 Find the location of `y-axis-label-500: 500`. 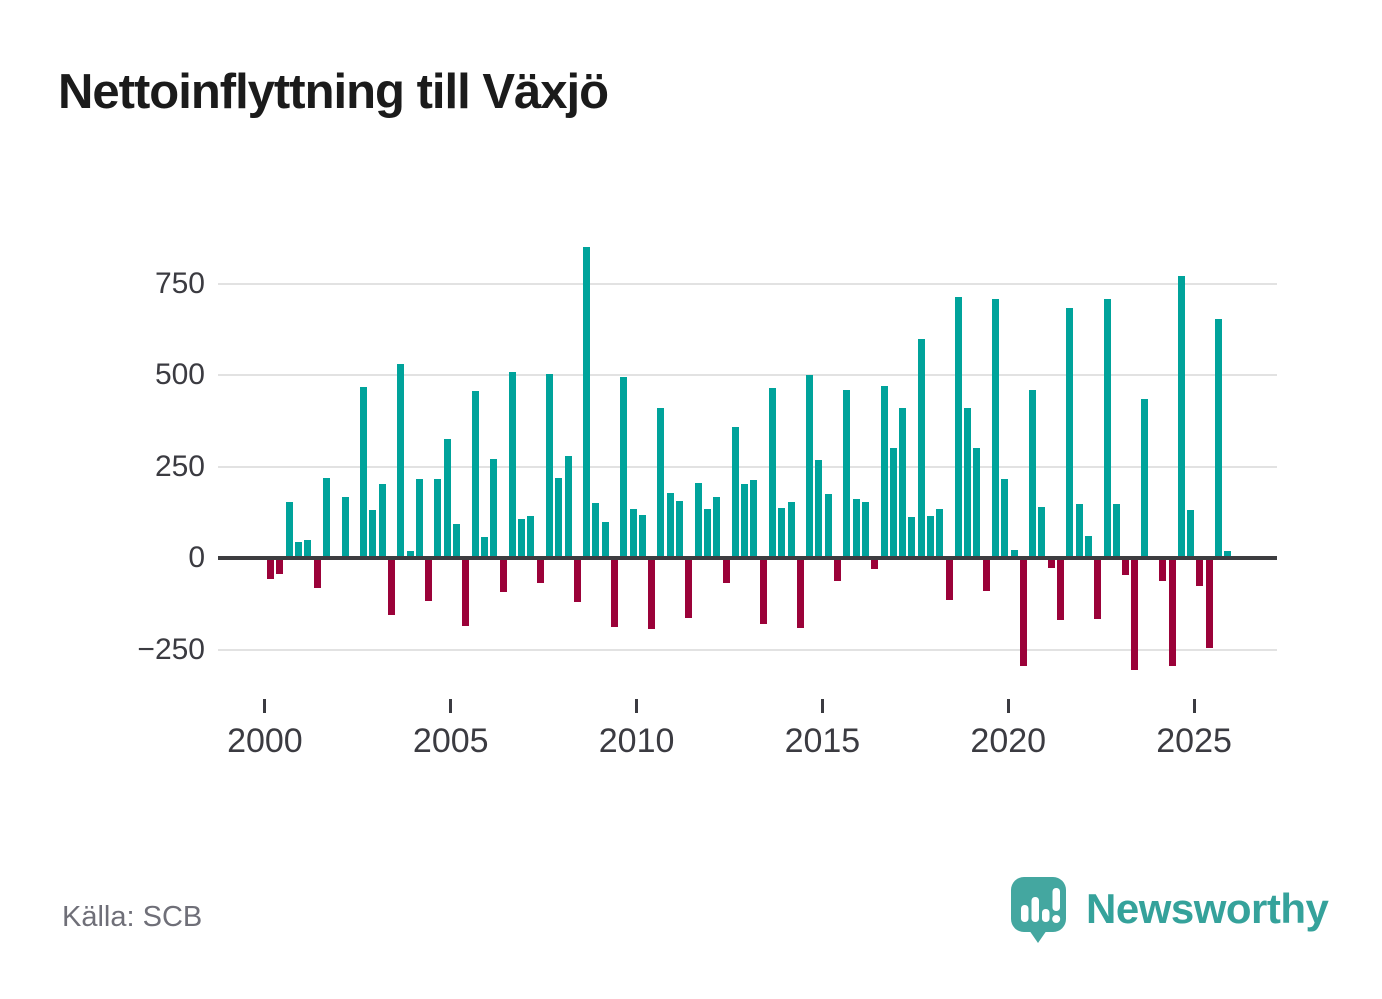

y-axis-label-500: 500 is located at coordinates (179, 374).